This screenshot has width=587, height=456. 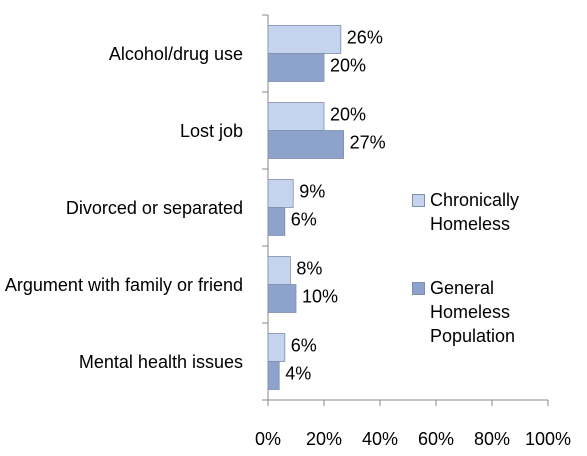 What do you see at coordinates (123, 284) in the screenshot?
I see `category-label: Argument with family or friend` at bounding box center [123, 284].